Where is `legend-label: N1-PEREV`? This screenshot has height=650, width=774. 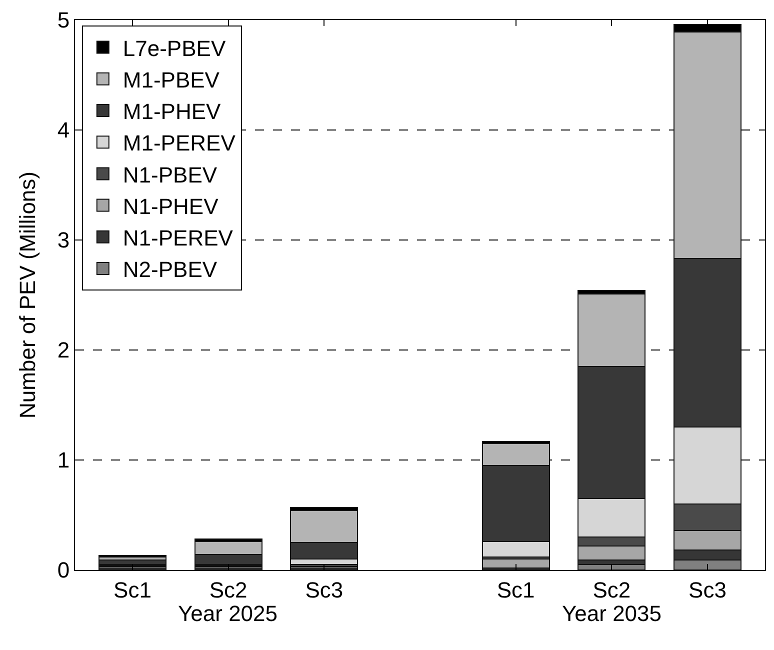
legend-label: N1-PEREV is located at coordinates (178, 237).